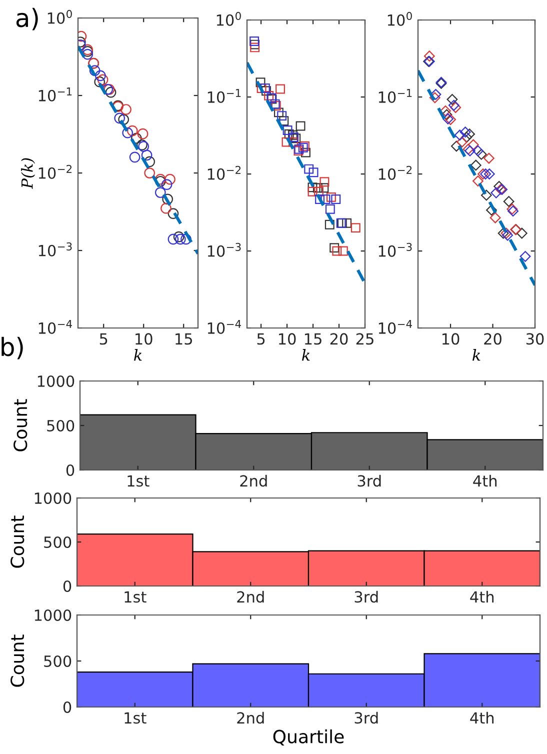  Describe the element at coordinates (261, 339) in the screenshot. I see `x-tick-label: 5` at that location.